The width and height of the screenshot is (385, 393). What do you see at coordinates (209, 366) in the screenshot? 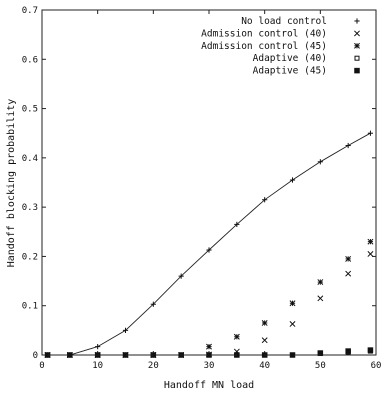
I see `x-tick-label: 30` at bounding box center [209, 366].